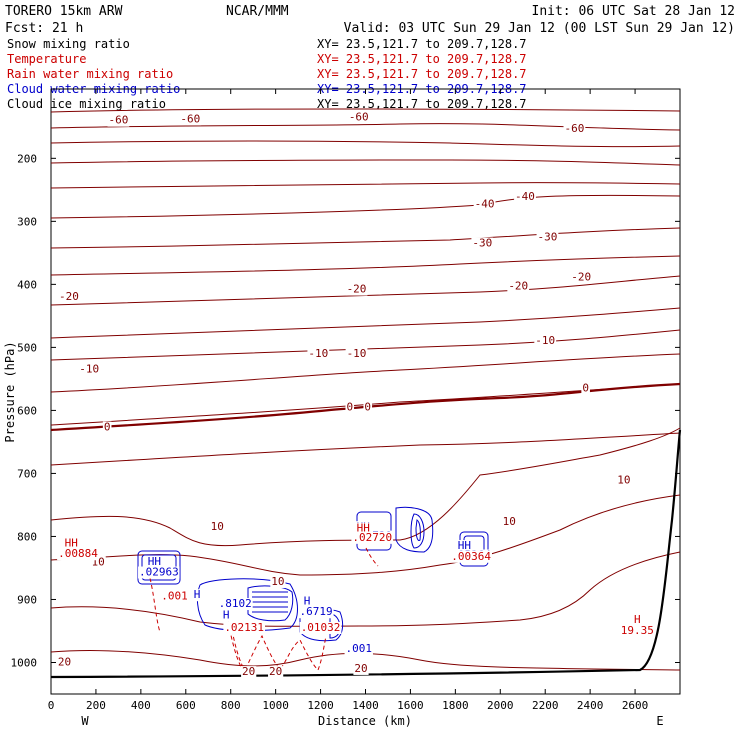 Image resolution: width=740 pixels, height=740 pixels. What do you see at coordinates (27, 473) in the screenshot?
I see `y-tick-label: 700` at bounding box center [27, 473].